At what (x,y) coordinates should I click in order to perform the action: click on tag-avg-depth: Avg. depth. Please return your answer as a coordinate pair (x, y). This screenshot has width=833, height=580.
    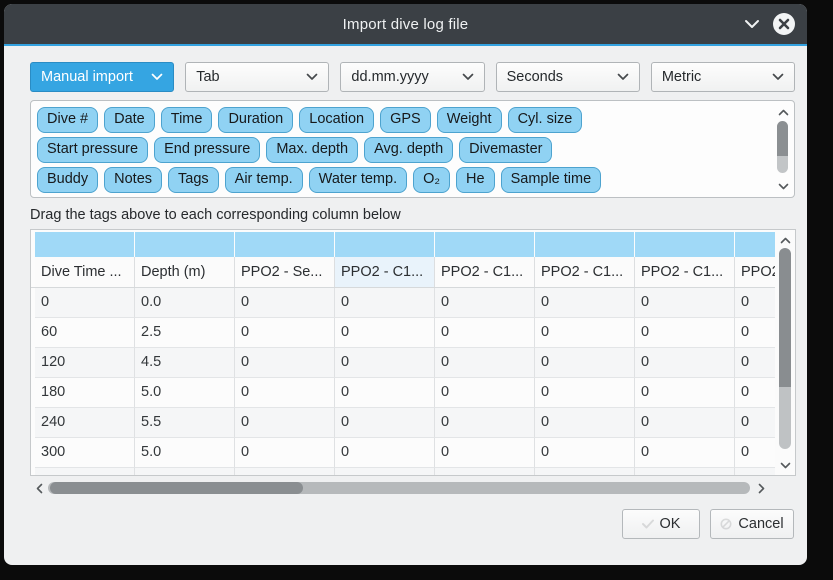
    Looking at the image, I should click on (409, 150).